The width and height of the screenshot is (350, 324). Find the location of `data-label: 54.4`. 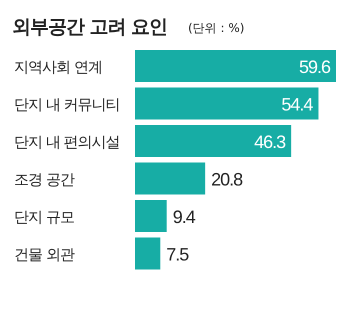

data-label: 54.4 is located at coordinates (297, 104).